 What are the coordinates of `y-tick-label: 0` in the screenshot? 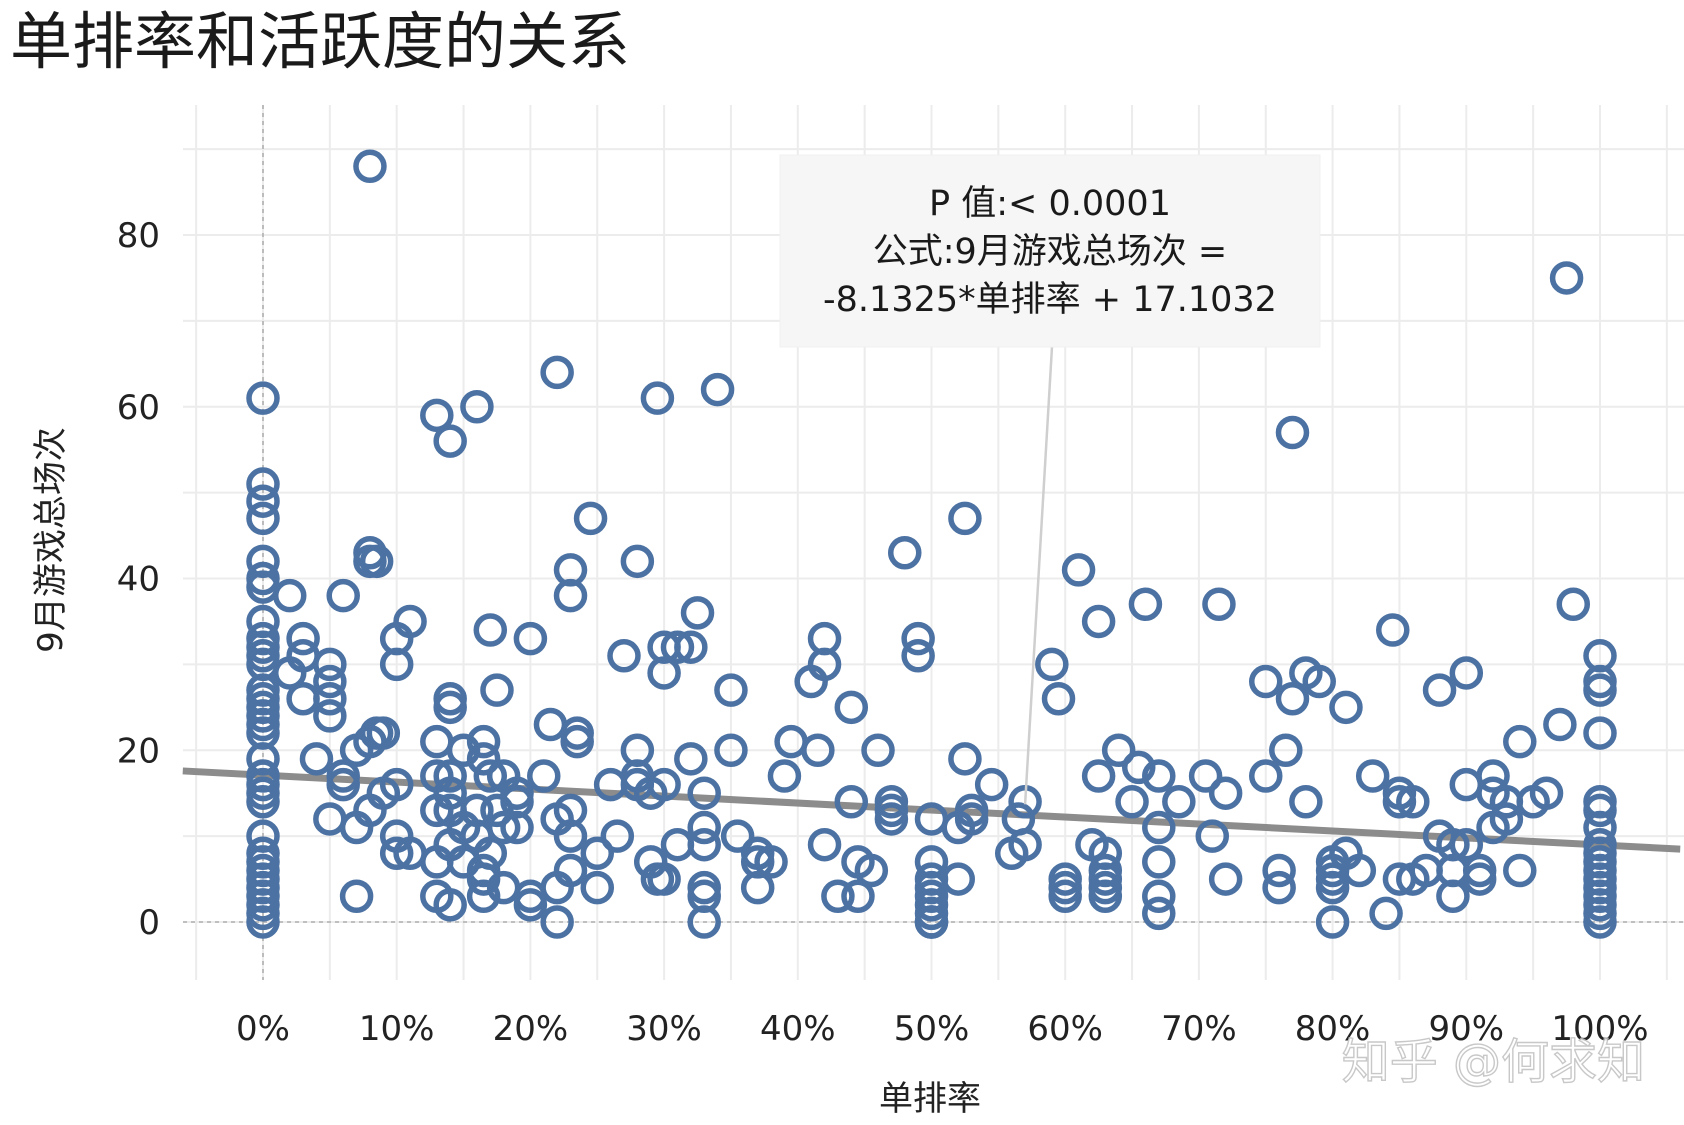 It's located at (149, 923).